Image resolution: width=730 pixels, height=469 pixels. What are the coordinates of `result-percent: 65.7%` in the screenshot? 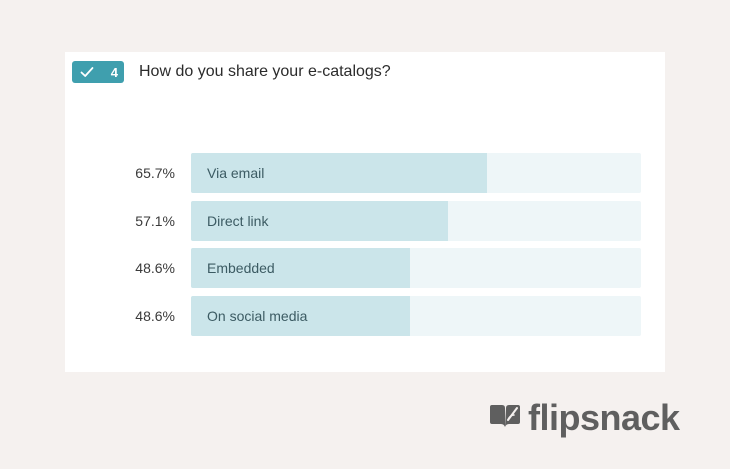 It's located at (155, 173).